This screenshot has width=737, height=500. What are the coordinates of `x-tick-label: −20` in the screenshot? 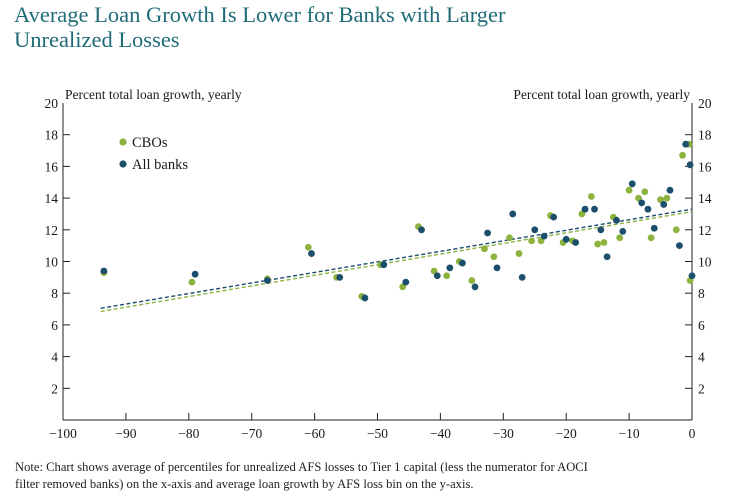 It's located at (566, 433).